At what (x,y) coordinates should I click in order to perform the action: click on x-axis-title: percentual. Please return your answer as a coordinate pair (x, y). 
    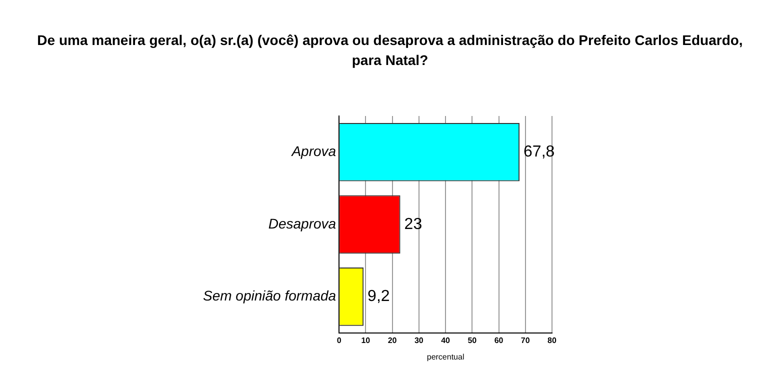
    Looking at the image, I should click on (445, 357).